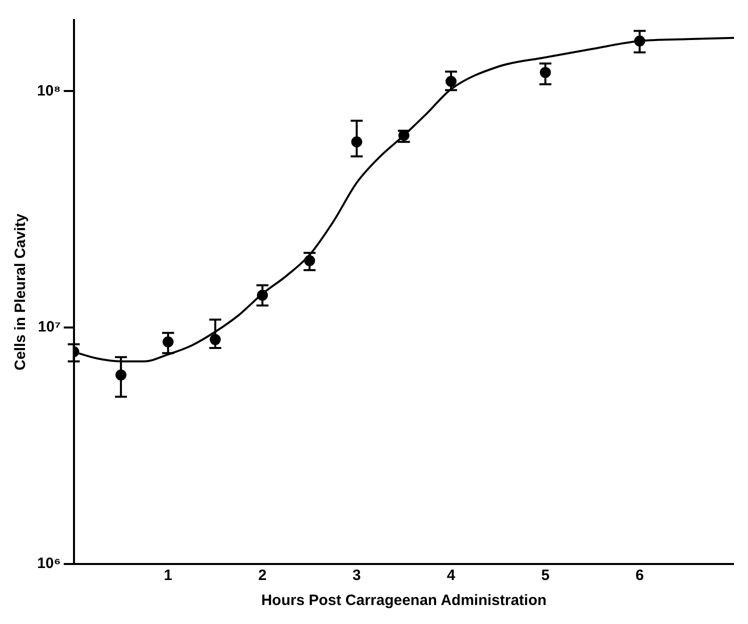 Image resolution: width=748 pixels, height=624 pixels. I want to click on x-tick-label: 6, so click(640, 575).